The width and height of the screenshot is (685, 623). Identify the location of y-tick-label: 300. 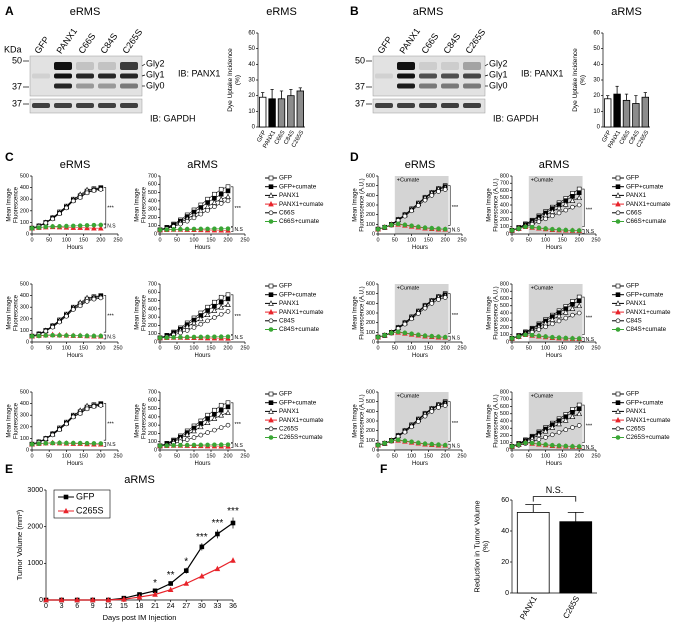
(24, 308).